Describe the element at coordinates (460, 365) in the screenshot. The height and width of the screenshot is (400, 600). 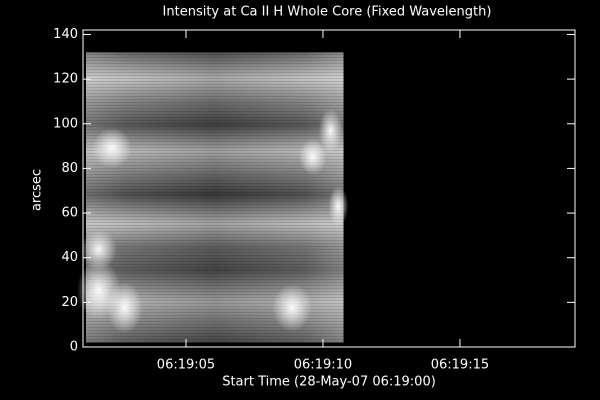
I see `x-tick-label: 06:19:15` at that location.